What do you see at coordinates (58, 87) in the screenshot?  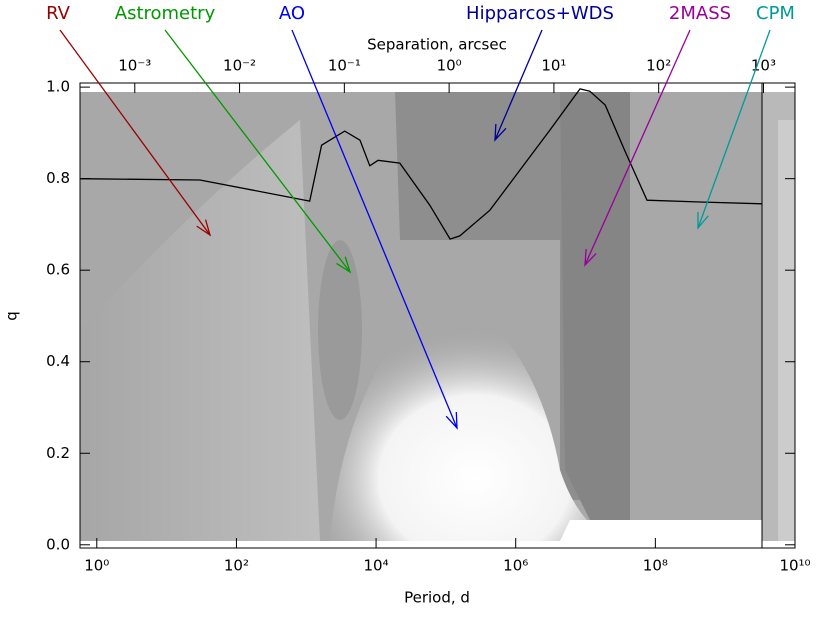 I see `y-tick-label: 1.0` at bounding box center [58, 87].